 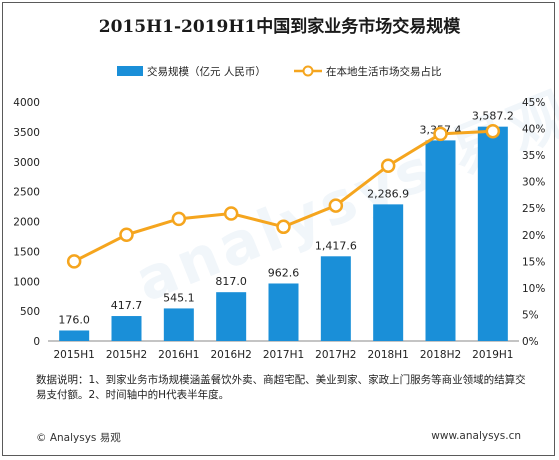 I want to click on y-right-tick-label: 35%, so click(x=533, y=156).